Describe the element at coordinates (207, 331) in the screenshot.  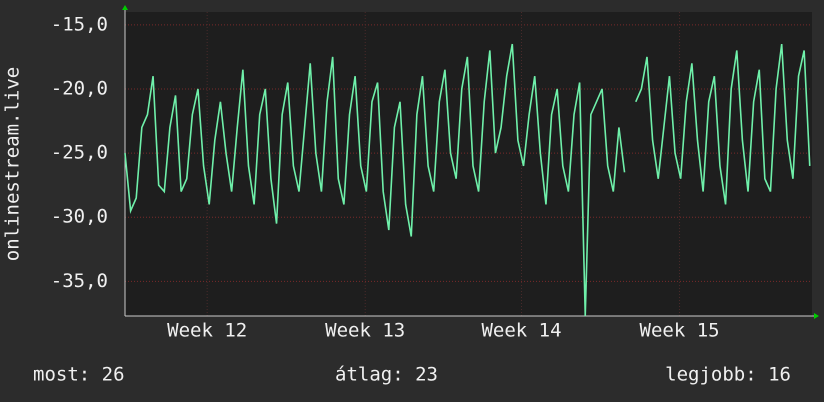
I see `x-tick-label: Week 12` at that location.